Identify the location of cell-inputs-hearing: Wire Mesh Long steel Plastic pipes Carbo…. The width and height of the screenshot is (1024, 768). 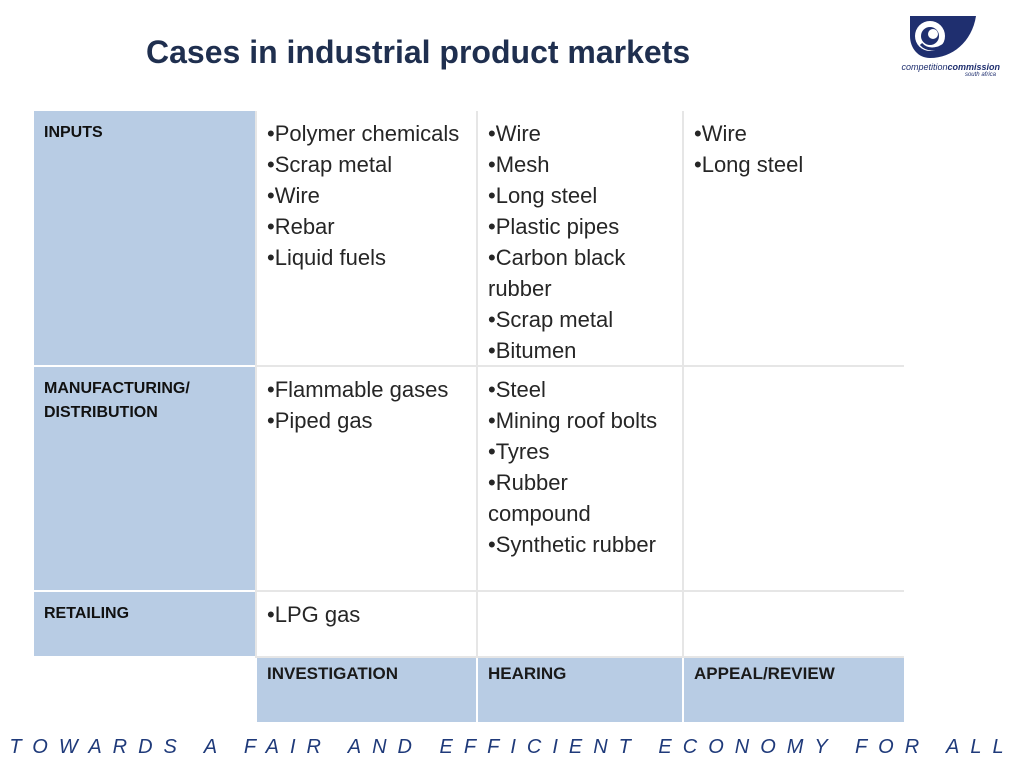
(579, 239).